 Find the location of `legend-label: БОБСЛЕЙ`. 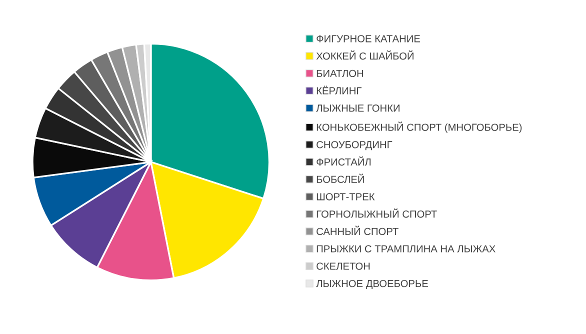

legend-label: БОБСЛЕЙ is located at coordinates (340, 178).